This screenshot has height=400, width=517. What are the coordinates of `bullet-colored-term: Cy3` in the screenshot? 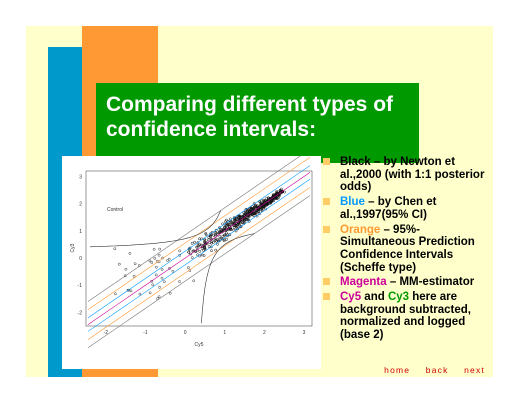 It's located at (398, 297).